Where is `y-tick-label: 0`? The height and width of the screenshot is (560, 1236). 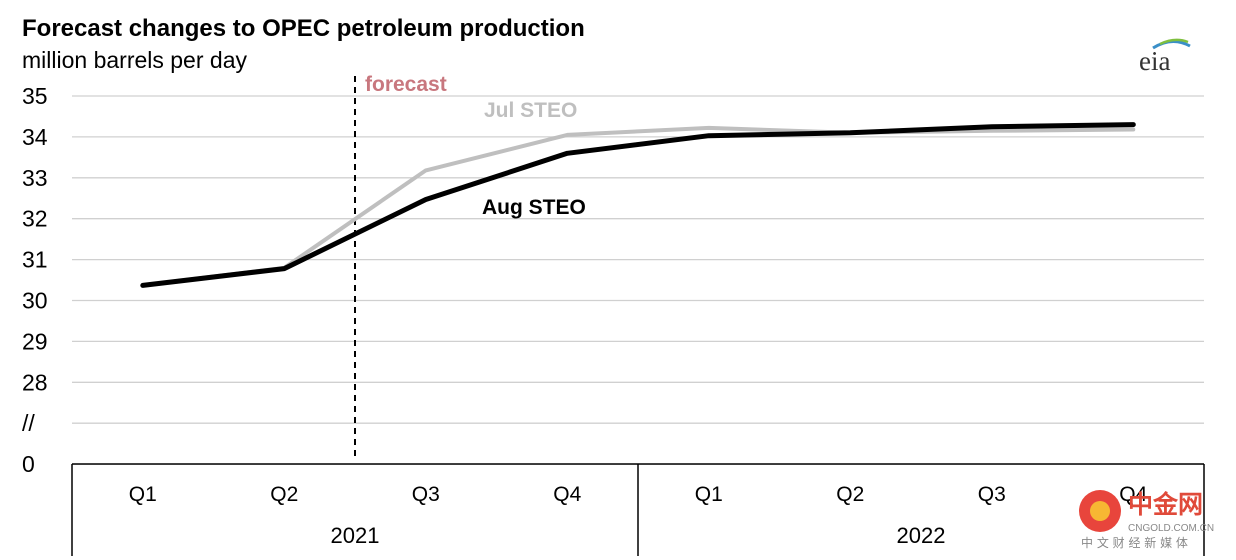
y-tick-label: 0 is located at coordinates (28, 464).